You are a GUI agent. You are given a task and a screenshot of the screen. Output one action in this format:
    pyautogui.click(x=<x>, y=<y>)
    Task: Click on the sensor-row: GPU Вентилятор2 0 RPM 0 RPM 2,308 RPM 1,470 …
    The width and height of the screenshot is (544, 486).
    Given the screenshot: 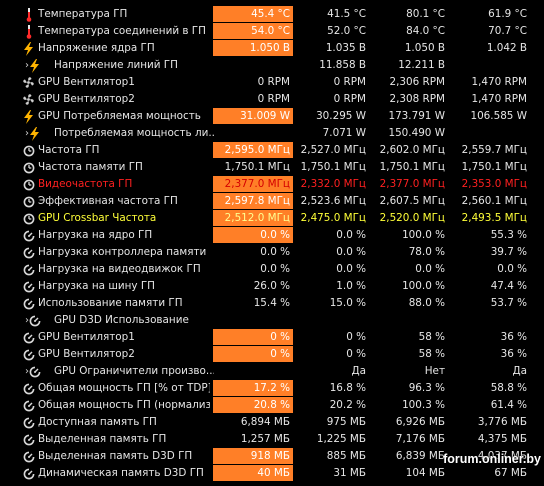 What is the action you would take?
    pyautogui.click(x=272, y=99)
    